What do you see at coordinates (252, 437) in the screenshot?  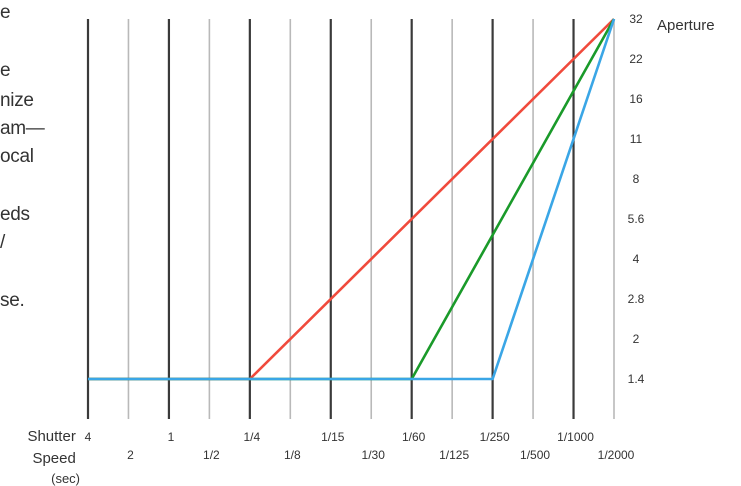 I see `x-tick-label: 1/4` at bounding box center [252, 437].